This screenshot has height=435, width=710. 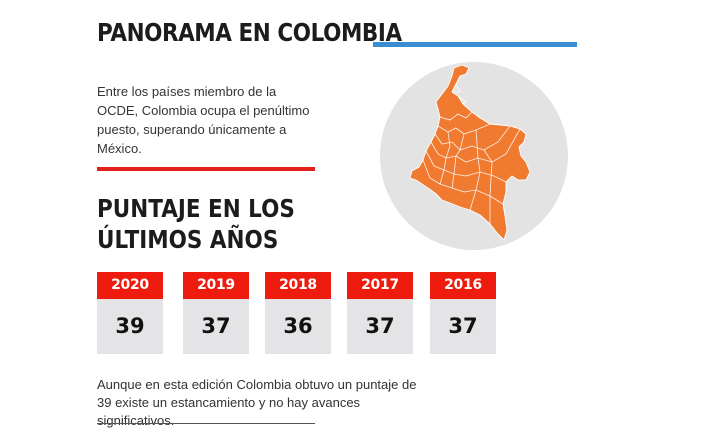 What do you see at coordinates (188, 239) in the screenshot?
I see `section-heading-line2: ÚLTIMOS AÑOS` at bounding box center [188, 239].